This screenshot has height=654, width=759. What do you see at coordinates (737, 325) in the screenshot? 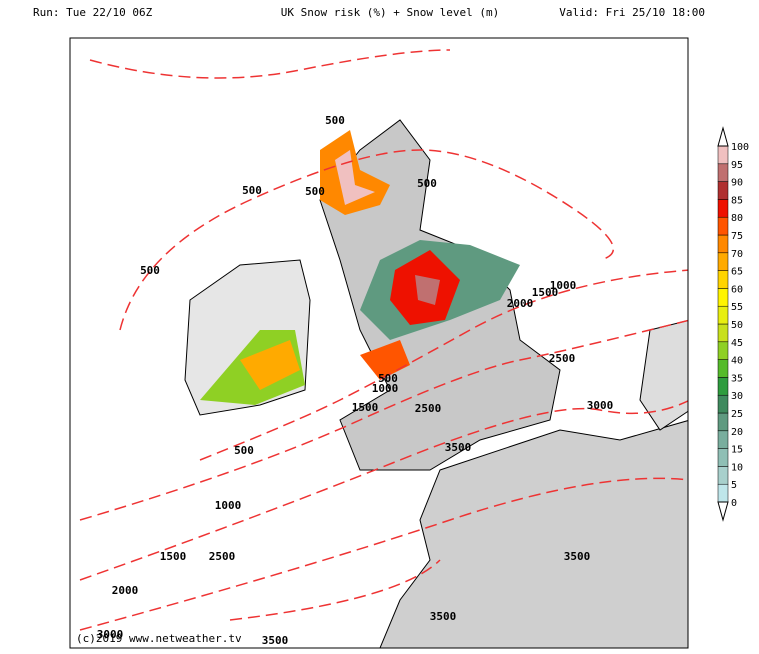
I see `colorbar-label: 50` at bounding box center [737, 325].